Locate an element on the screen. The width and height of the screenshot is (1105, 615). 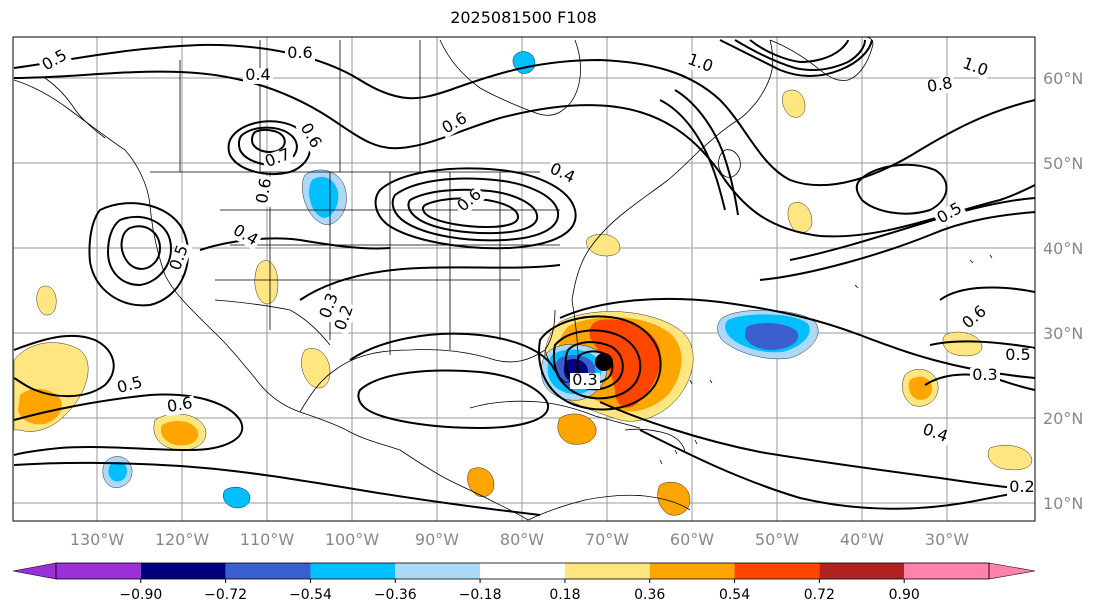
shade-pac-cyan2 is located at coordinates (117, 471).